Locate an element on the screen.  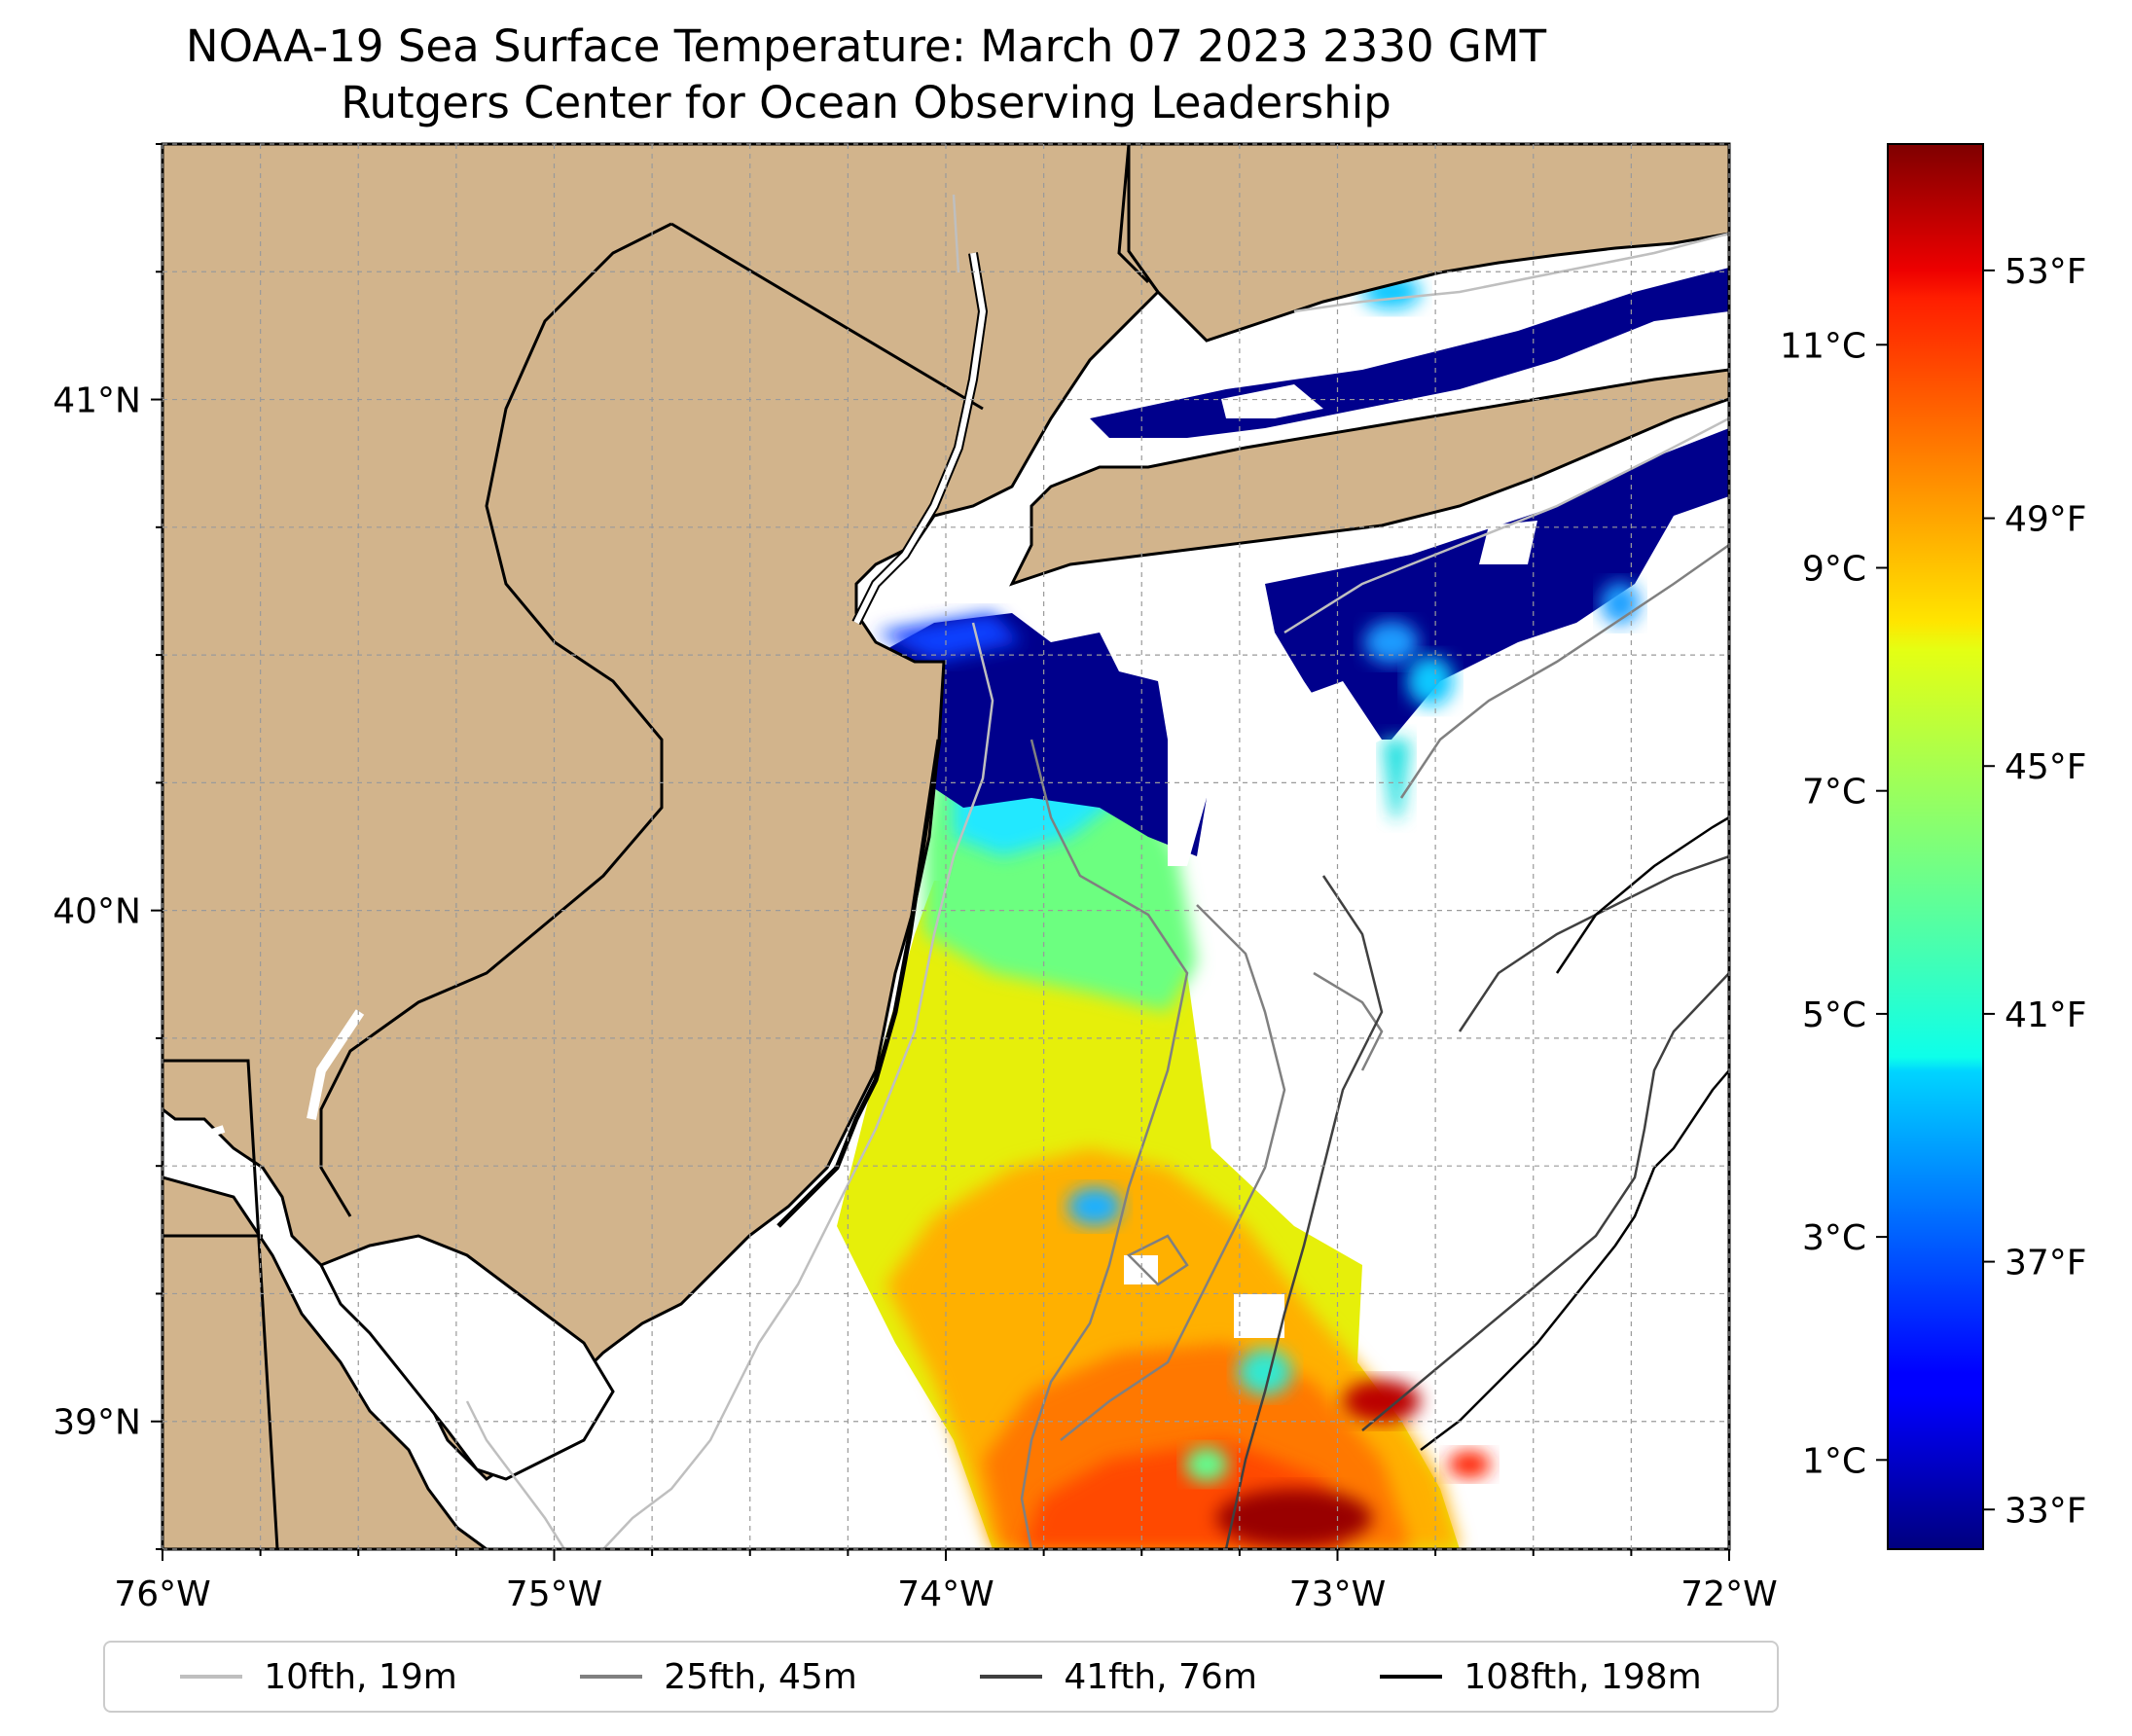
nj-barrier-coast is located at coordinates (859, 984).